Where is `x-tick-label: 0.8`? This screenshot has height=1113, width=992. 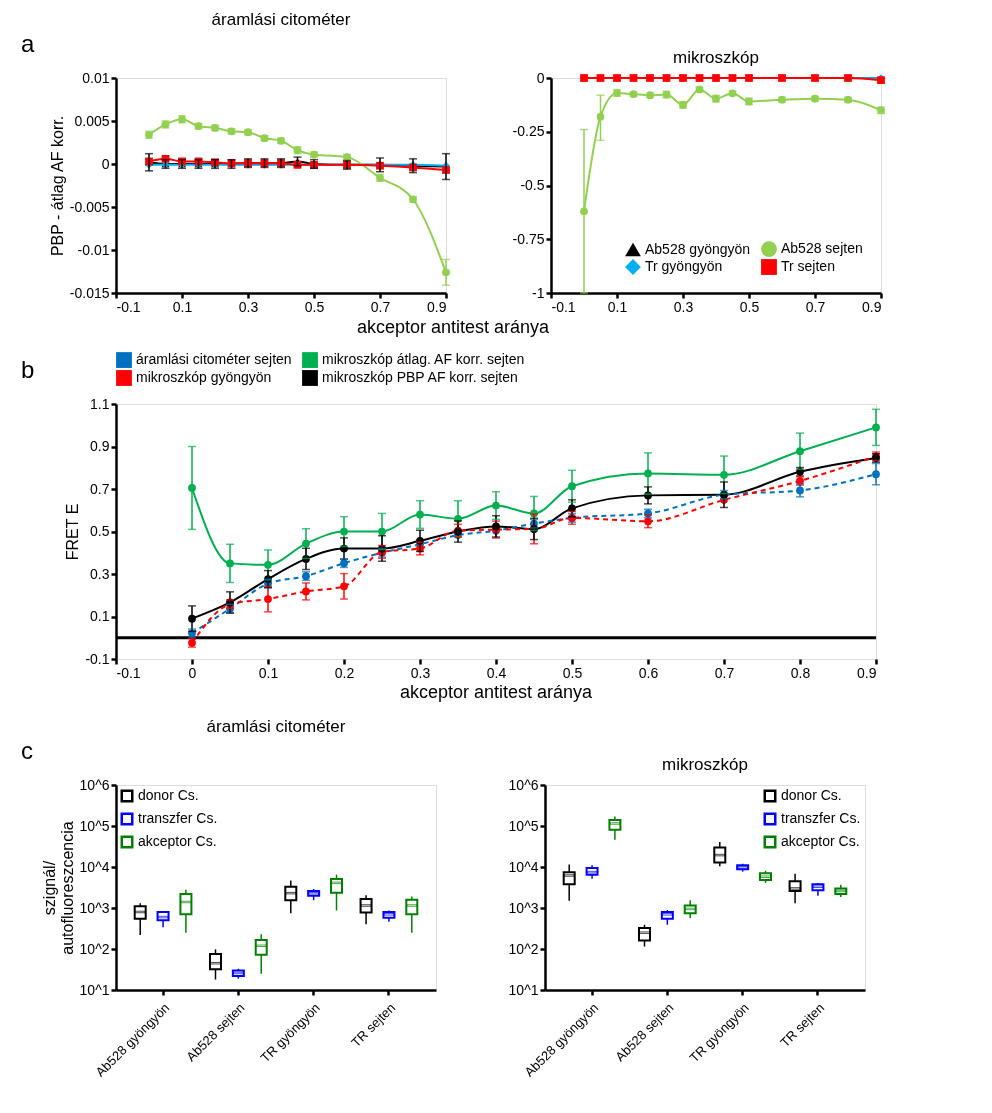
x-tick-label: 0.8 is located at coordinates (800, 672).